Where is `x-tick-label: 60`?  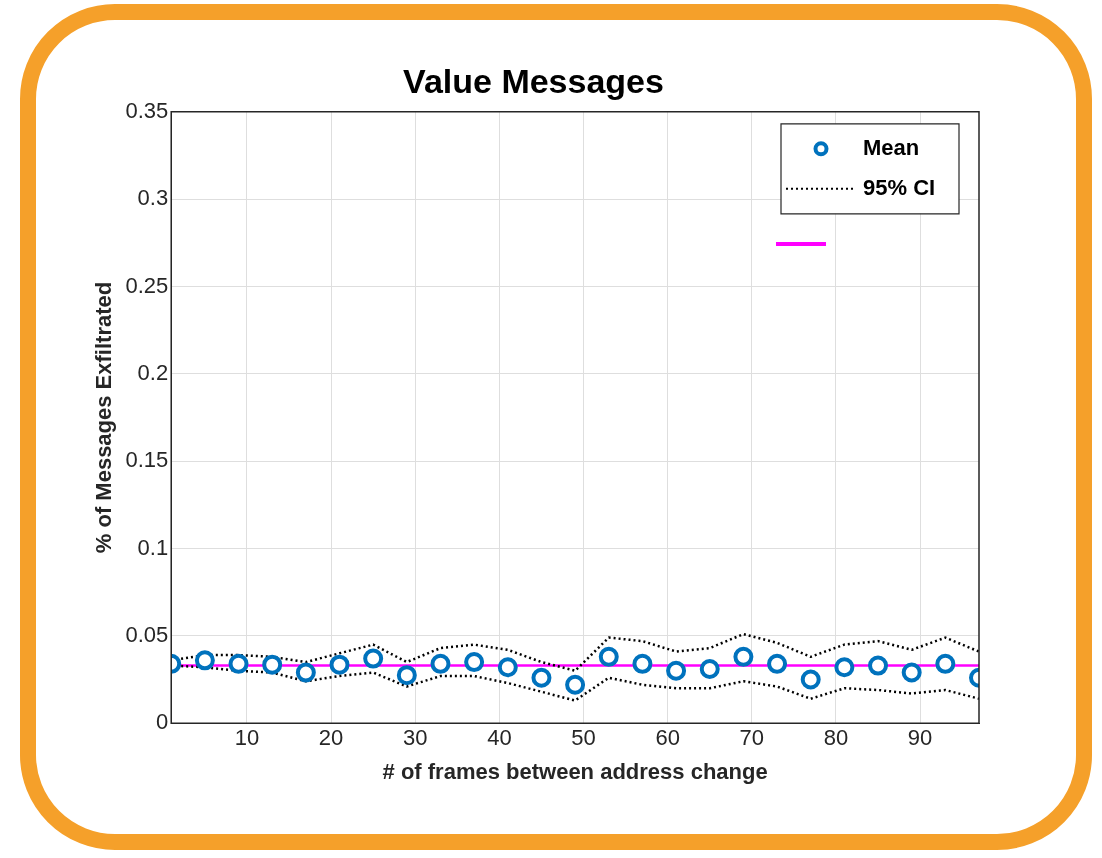 x-tick-label: 60 is located at coordinates (667, 738).